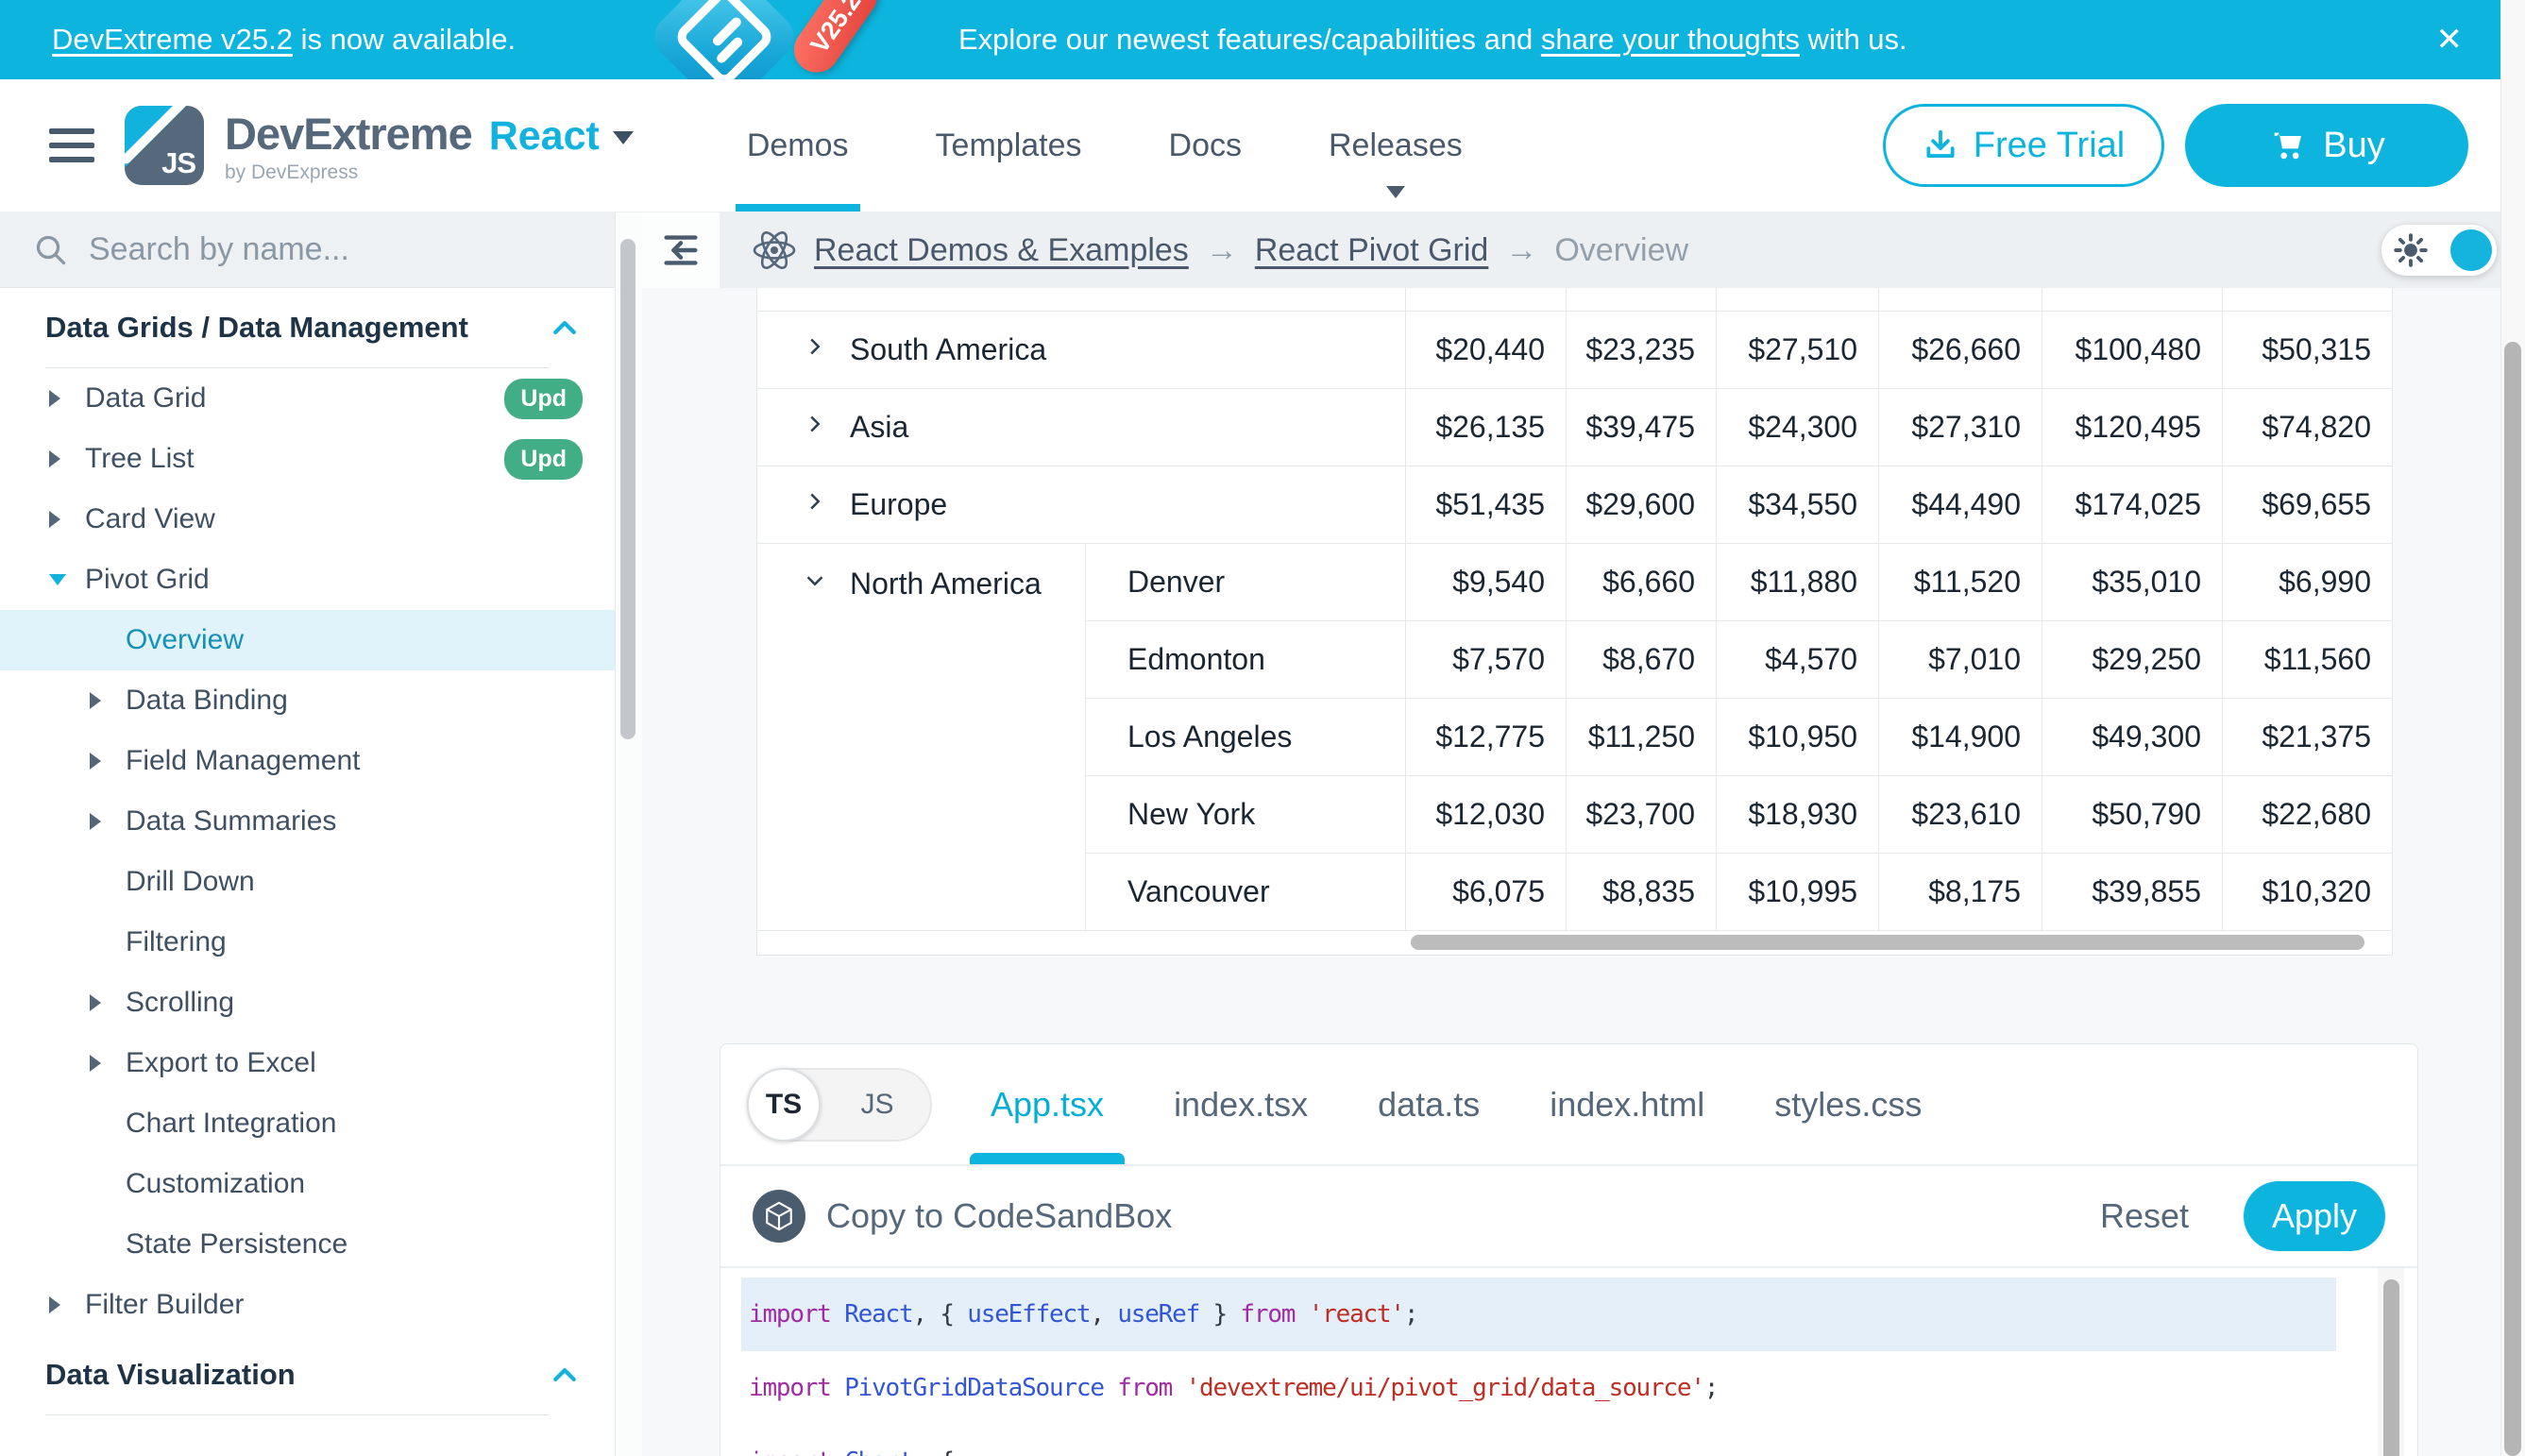 The image size is (2525, 1456). I want to click on pivot-region-row: South America, so click(1081, 350).